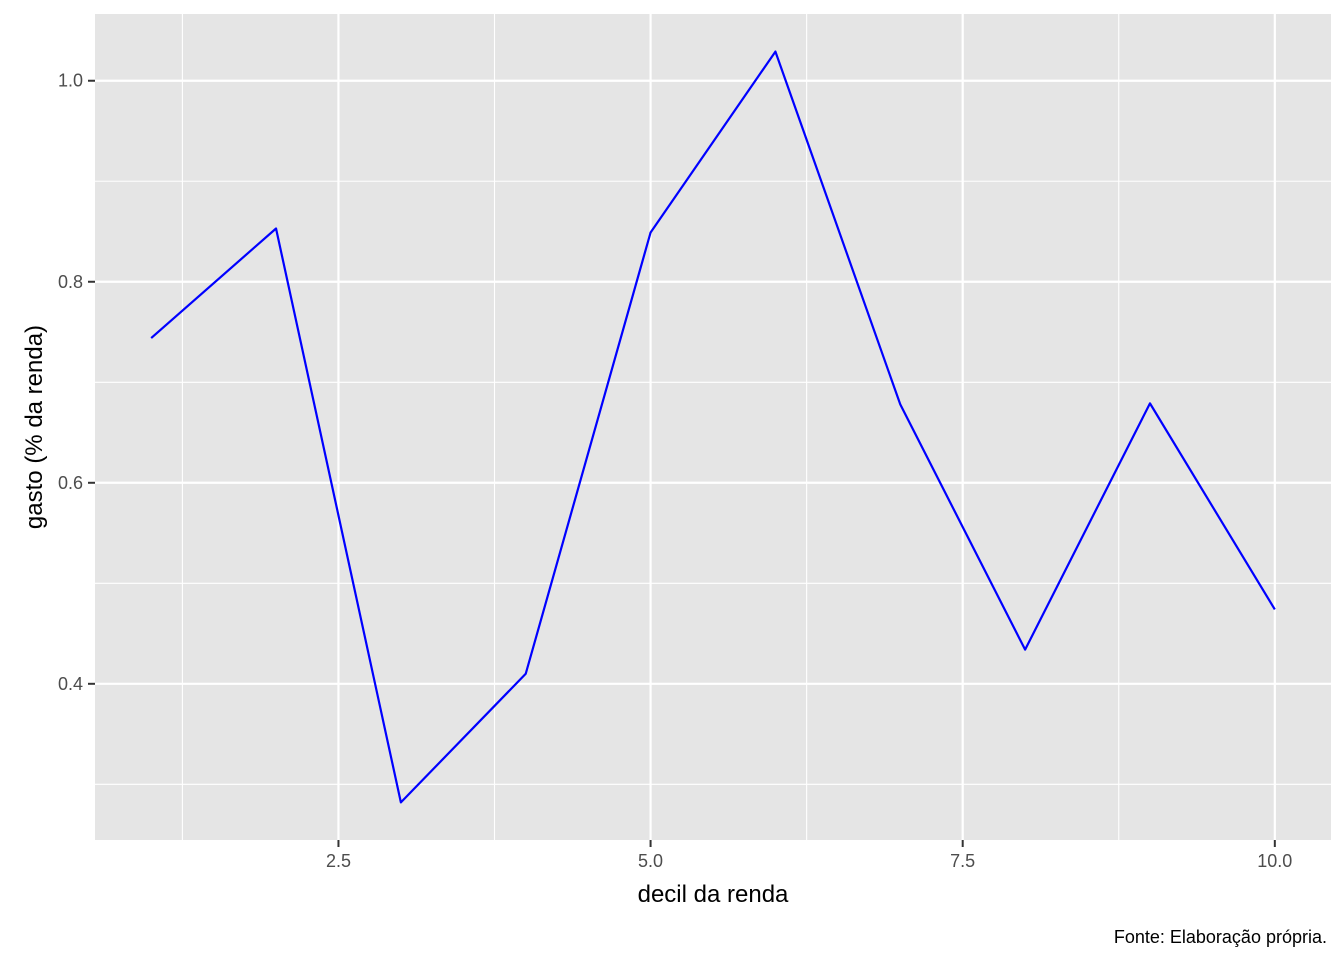 The image size is (1344, 960). I want to click on y-tick-label: 1.0, so click(70, 81).